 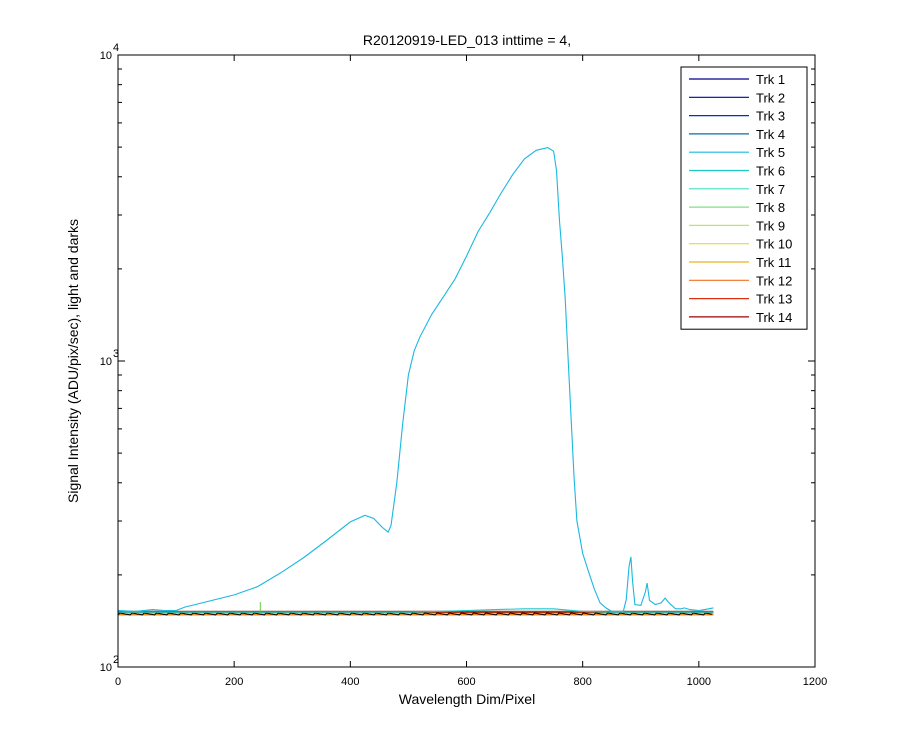 What do you see at coordinates (773, 262) in the screenshot?
I see `legend-entry-label: Trk 11` at bounding box center [773, 262].